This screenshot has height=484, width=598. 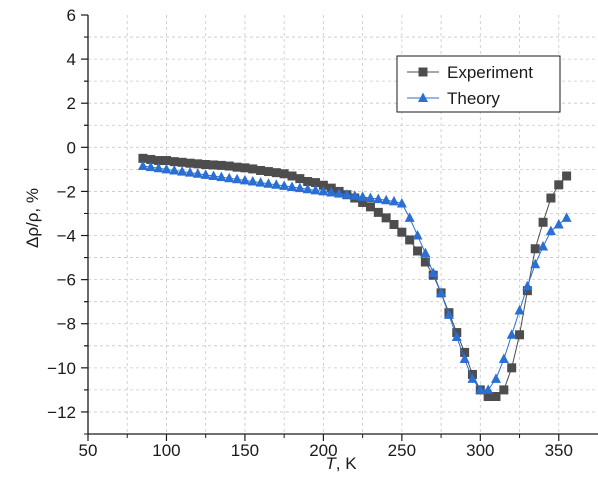 I want to click on y-tick-label: 2, so click(x=71, y=103).